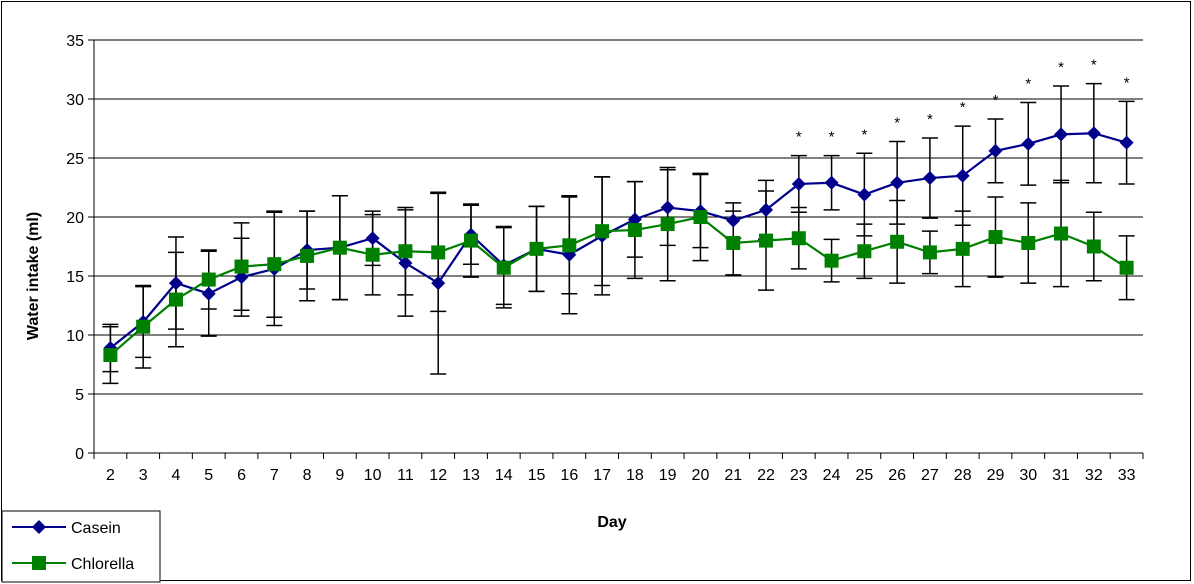 The image size is (1194, 584). What do you see at coordinates (930, 475) in the screenshot?
I see `x-tick-label: 27` at bounding box center [930, 475].